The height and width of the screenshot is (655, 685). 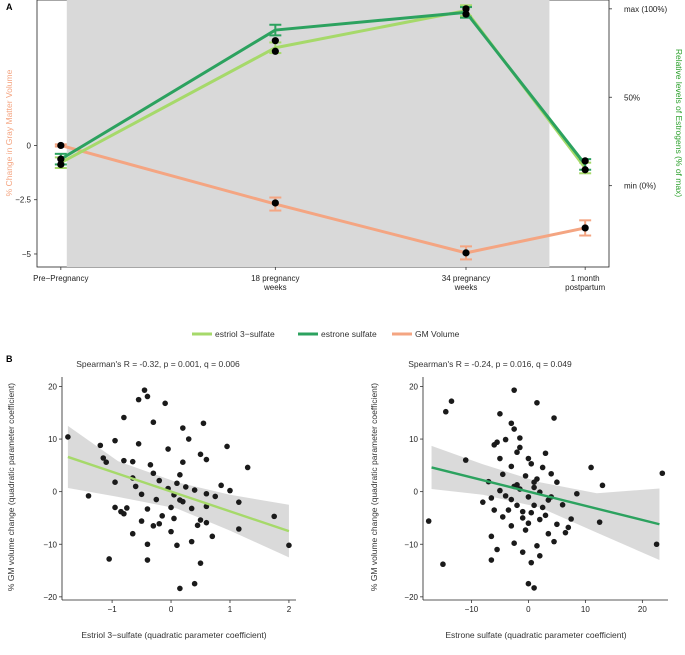 I want to click on left-axis-ticks: 0 −2.5 −5, so click(x=26, y=200).